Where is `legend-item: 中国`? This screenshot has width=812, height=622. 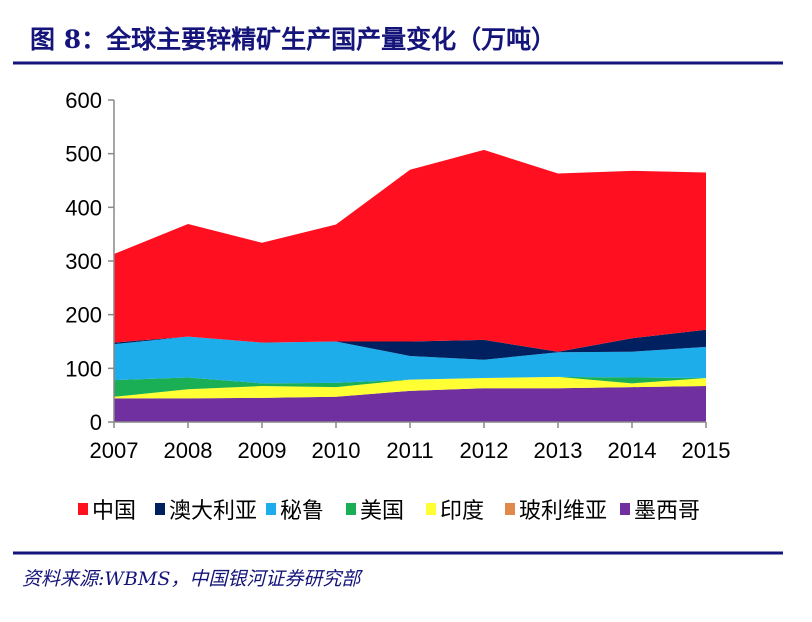
legend-item: 中国 is located at coordinates (107, 511).